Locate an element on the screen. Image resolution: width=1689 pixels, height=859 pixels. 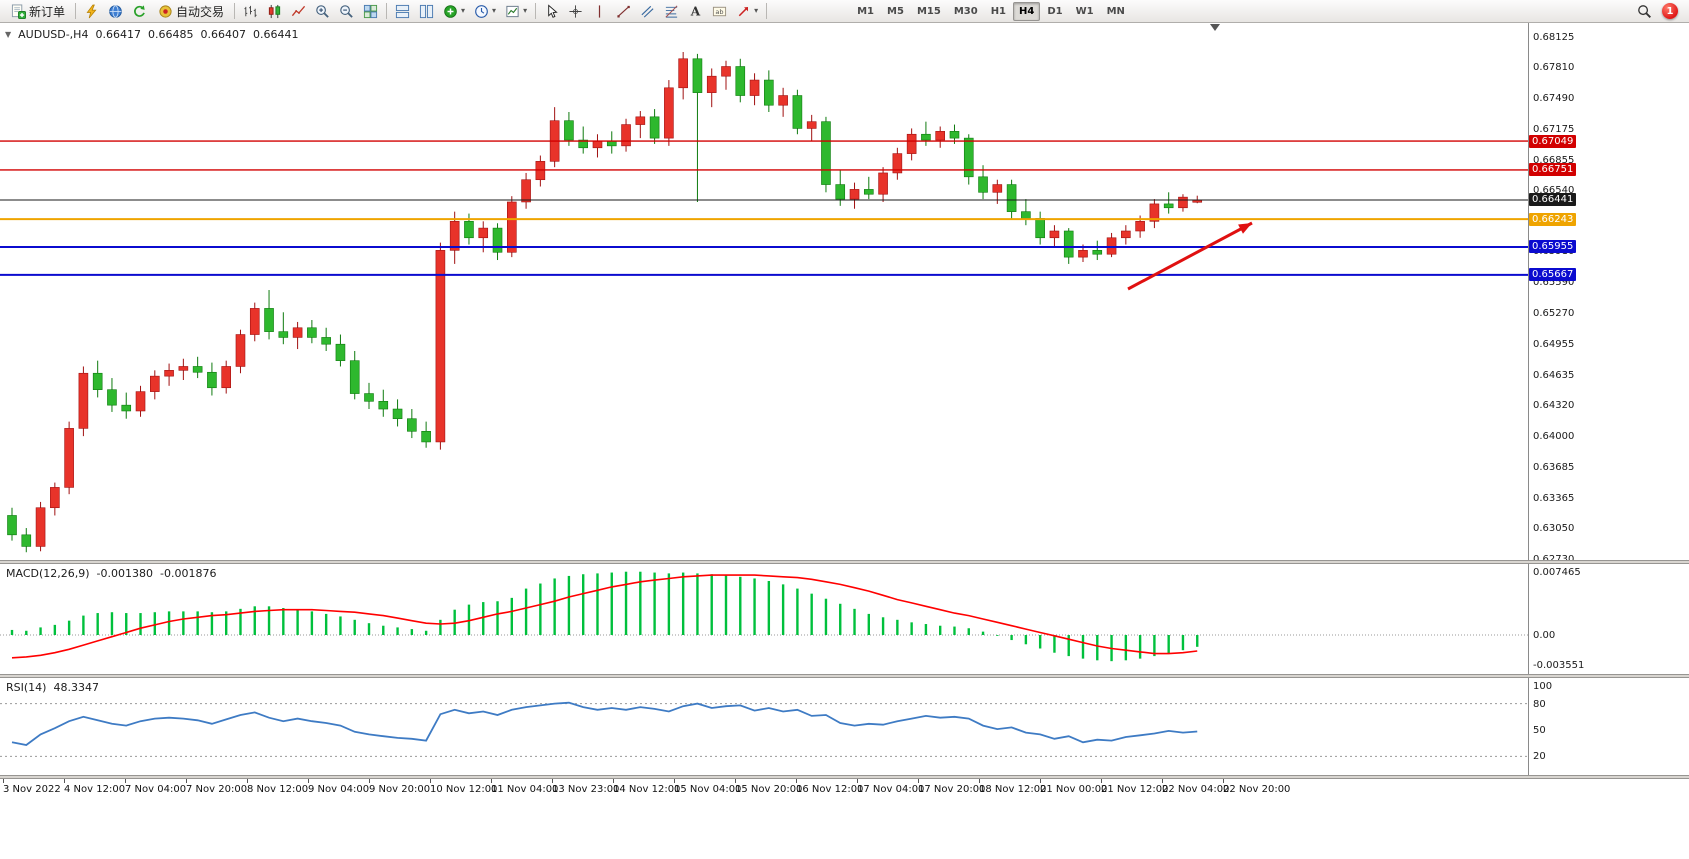
tile-horizontal-icon is located at coordinates (402, 11).